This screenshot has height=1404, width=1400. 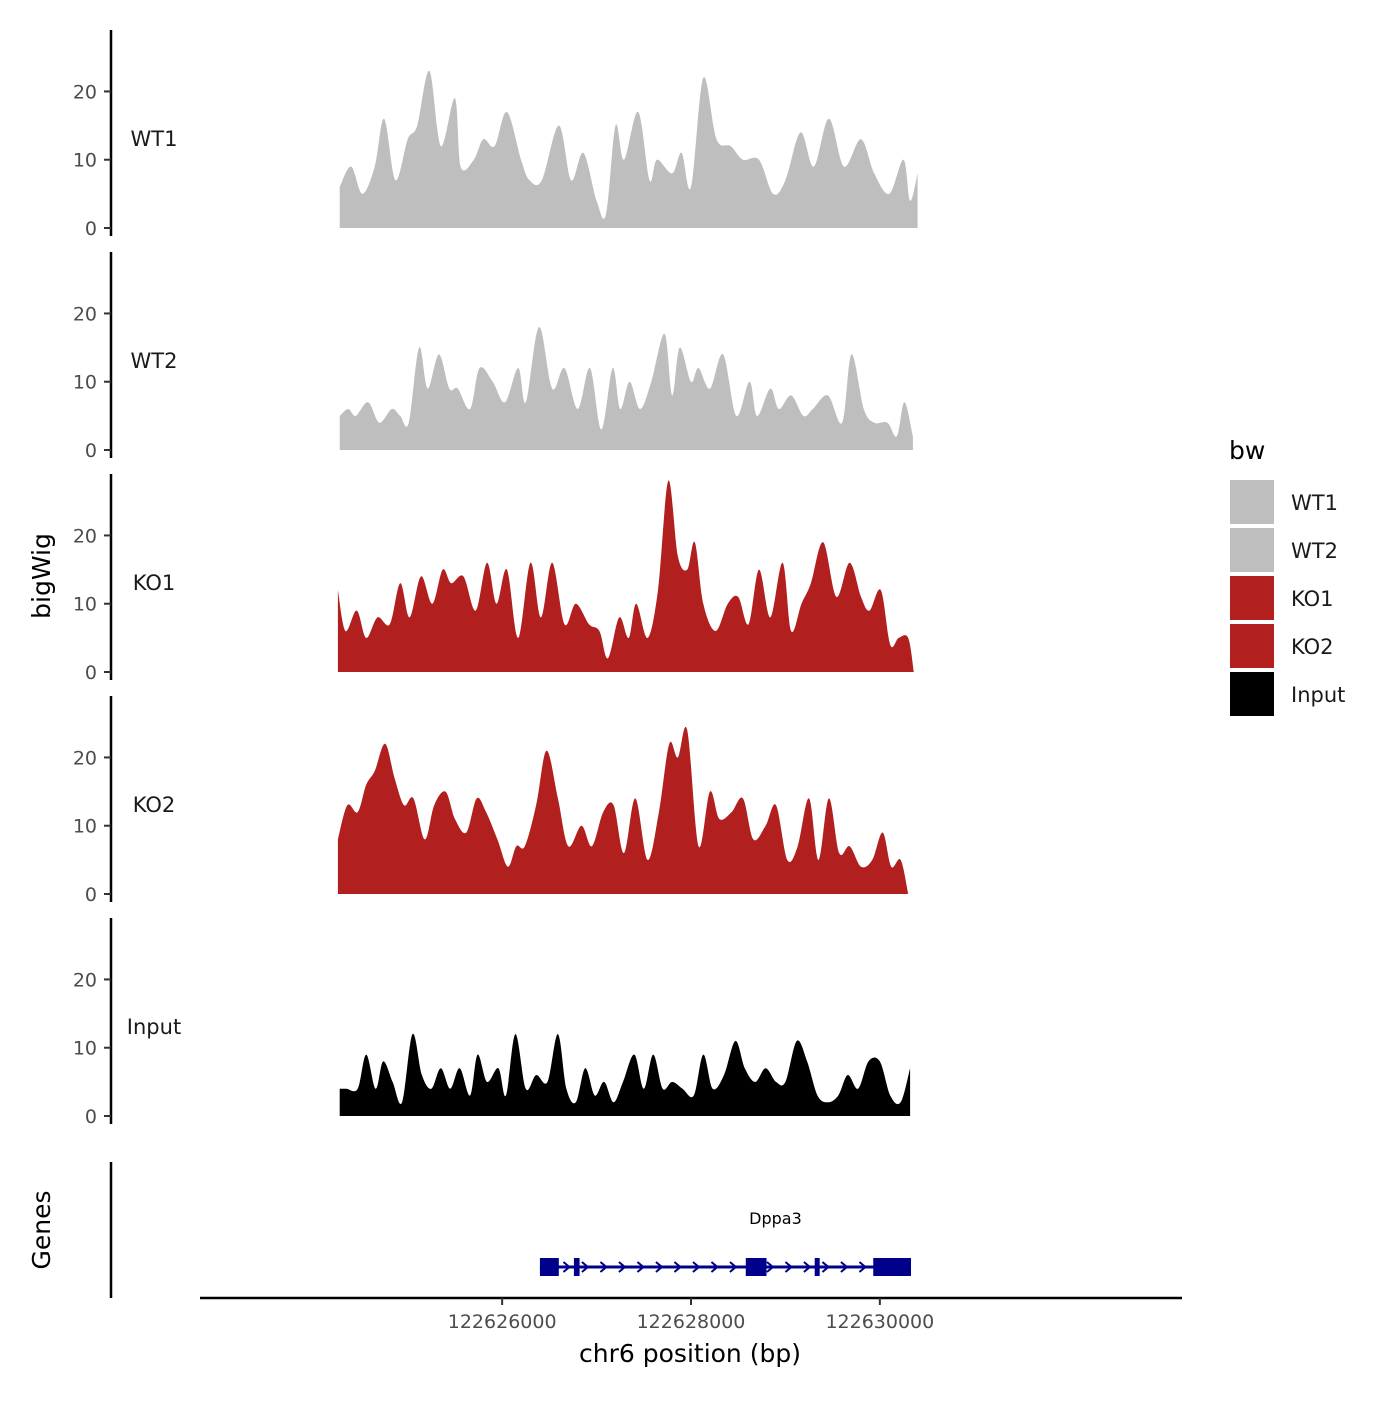 I want to click on y-tick-label-wt2-10: 10, so click(x=85, y=383).